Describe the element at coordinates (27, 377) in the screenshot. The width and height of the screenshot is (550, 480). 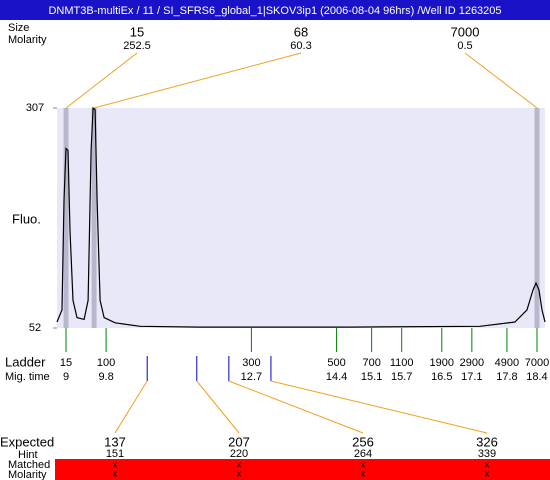
I see `mig-time-label: Mig. time` at that location.